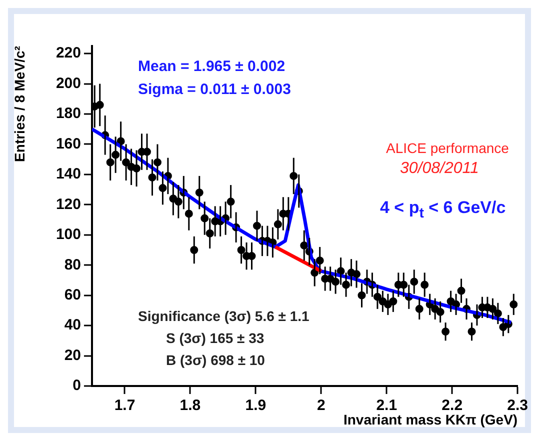 This screenshot has height=441, width=539. Describe the element at coordinates (68, 53) in the screenshot. I see `y-tick-label: 220` at that location.